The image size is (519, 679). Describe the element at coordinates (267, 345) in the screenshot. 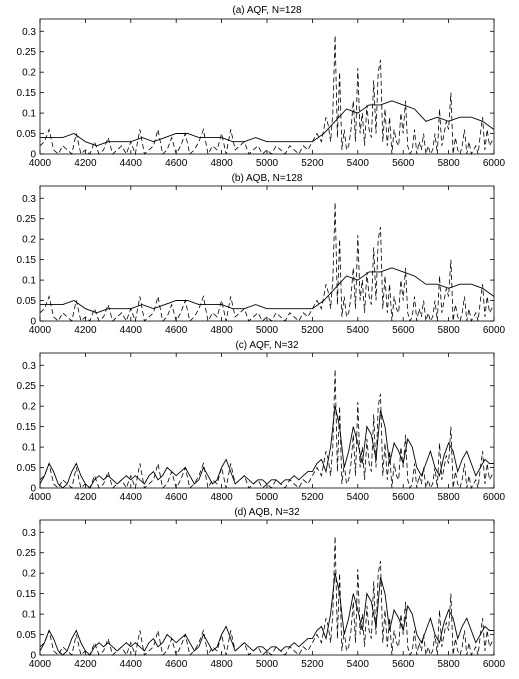

I see `chart-title: (c) AQF, N=32` at that location.